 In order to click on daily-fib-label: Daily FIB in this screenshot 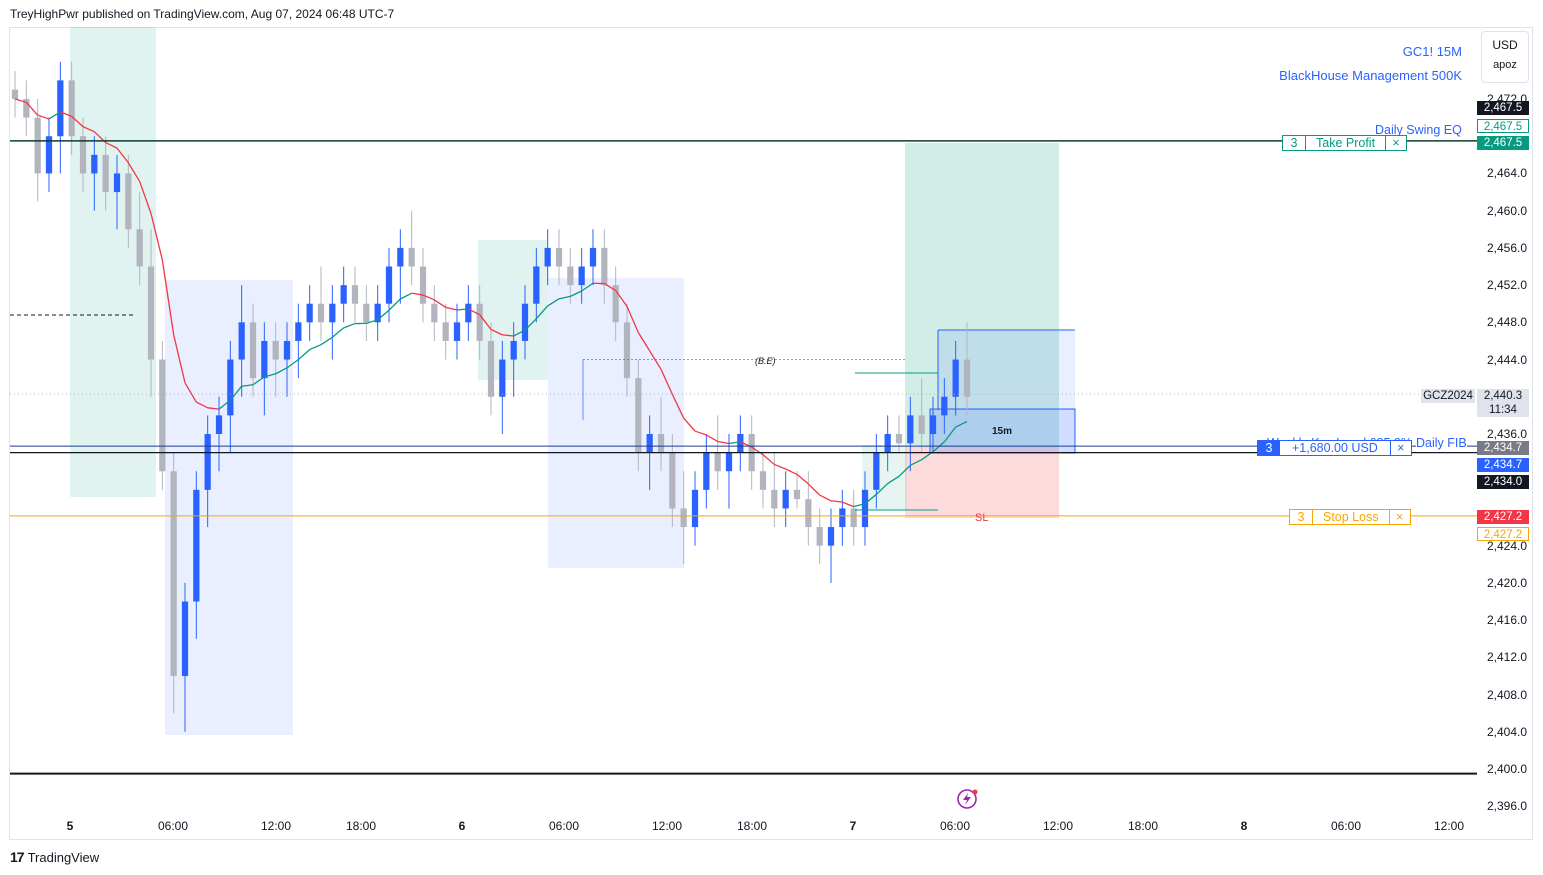, I will do `click(1441, 443)`.